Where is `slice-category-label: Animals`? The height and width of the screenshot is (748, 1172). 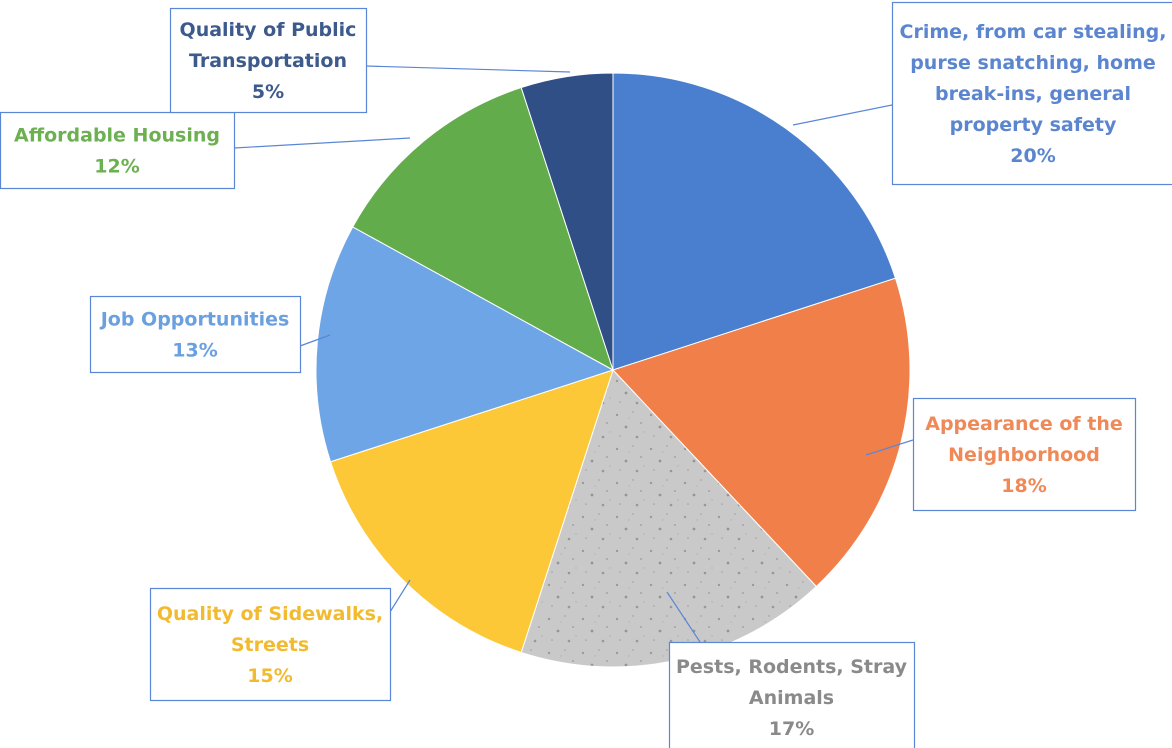
slice-category-label: Animals is located at coordinates (791, 698).